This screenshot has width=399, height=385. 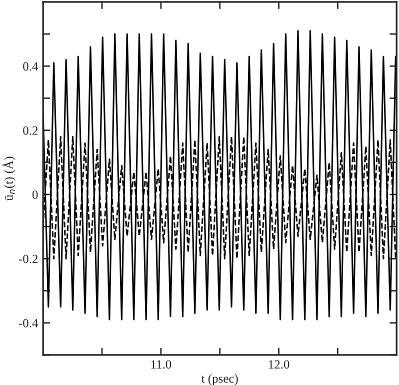 What do you see at coordinates (9, 178) in the screenshot?
I see `y-axis-title: ū$_{n}$(t) (Å)` at bounding box center [9, 178].